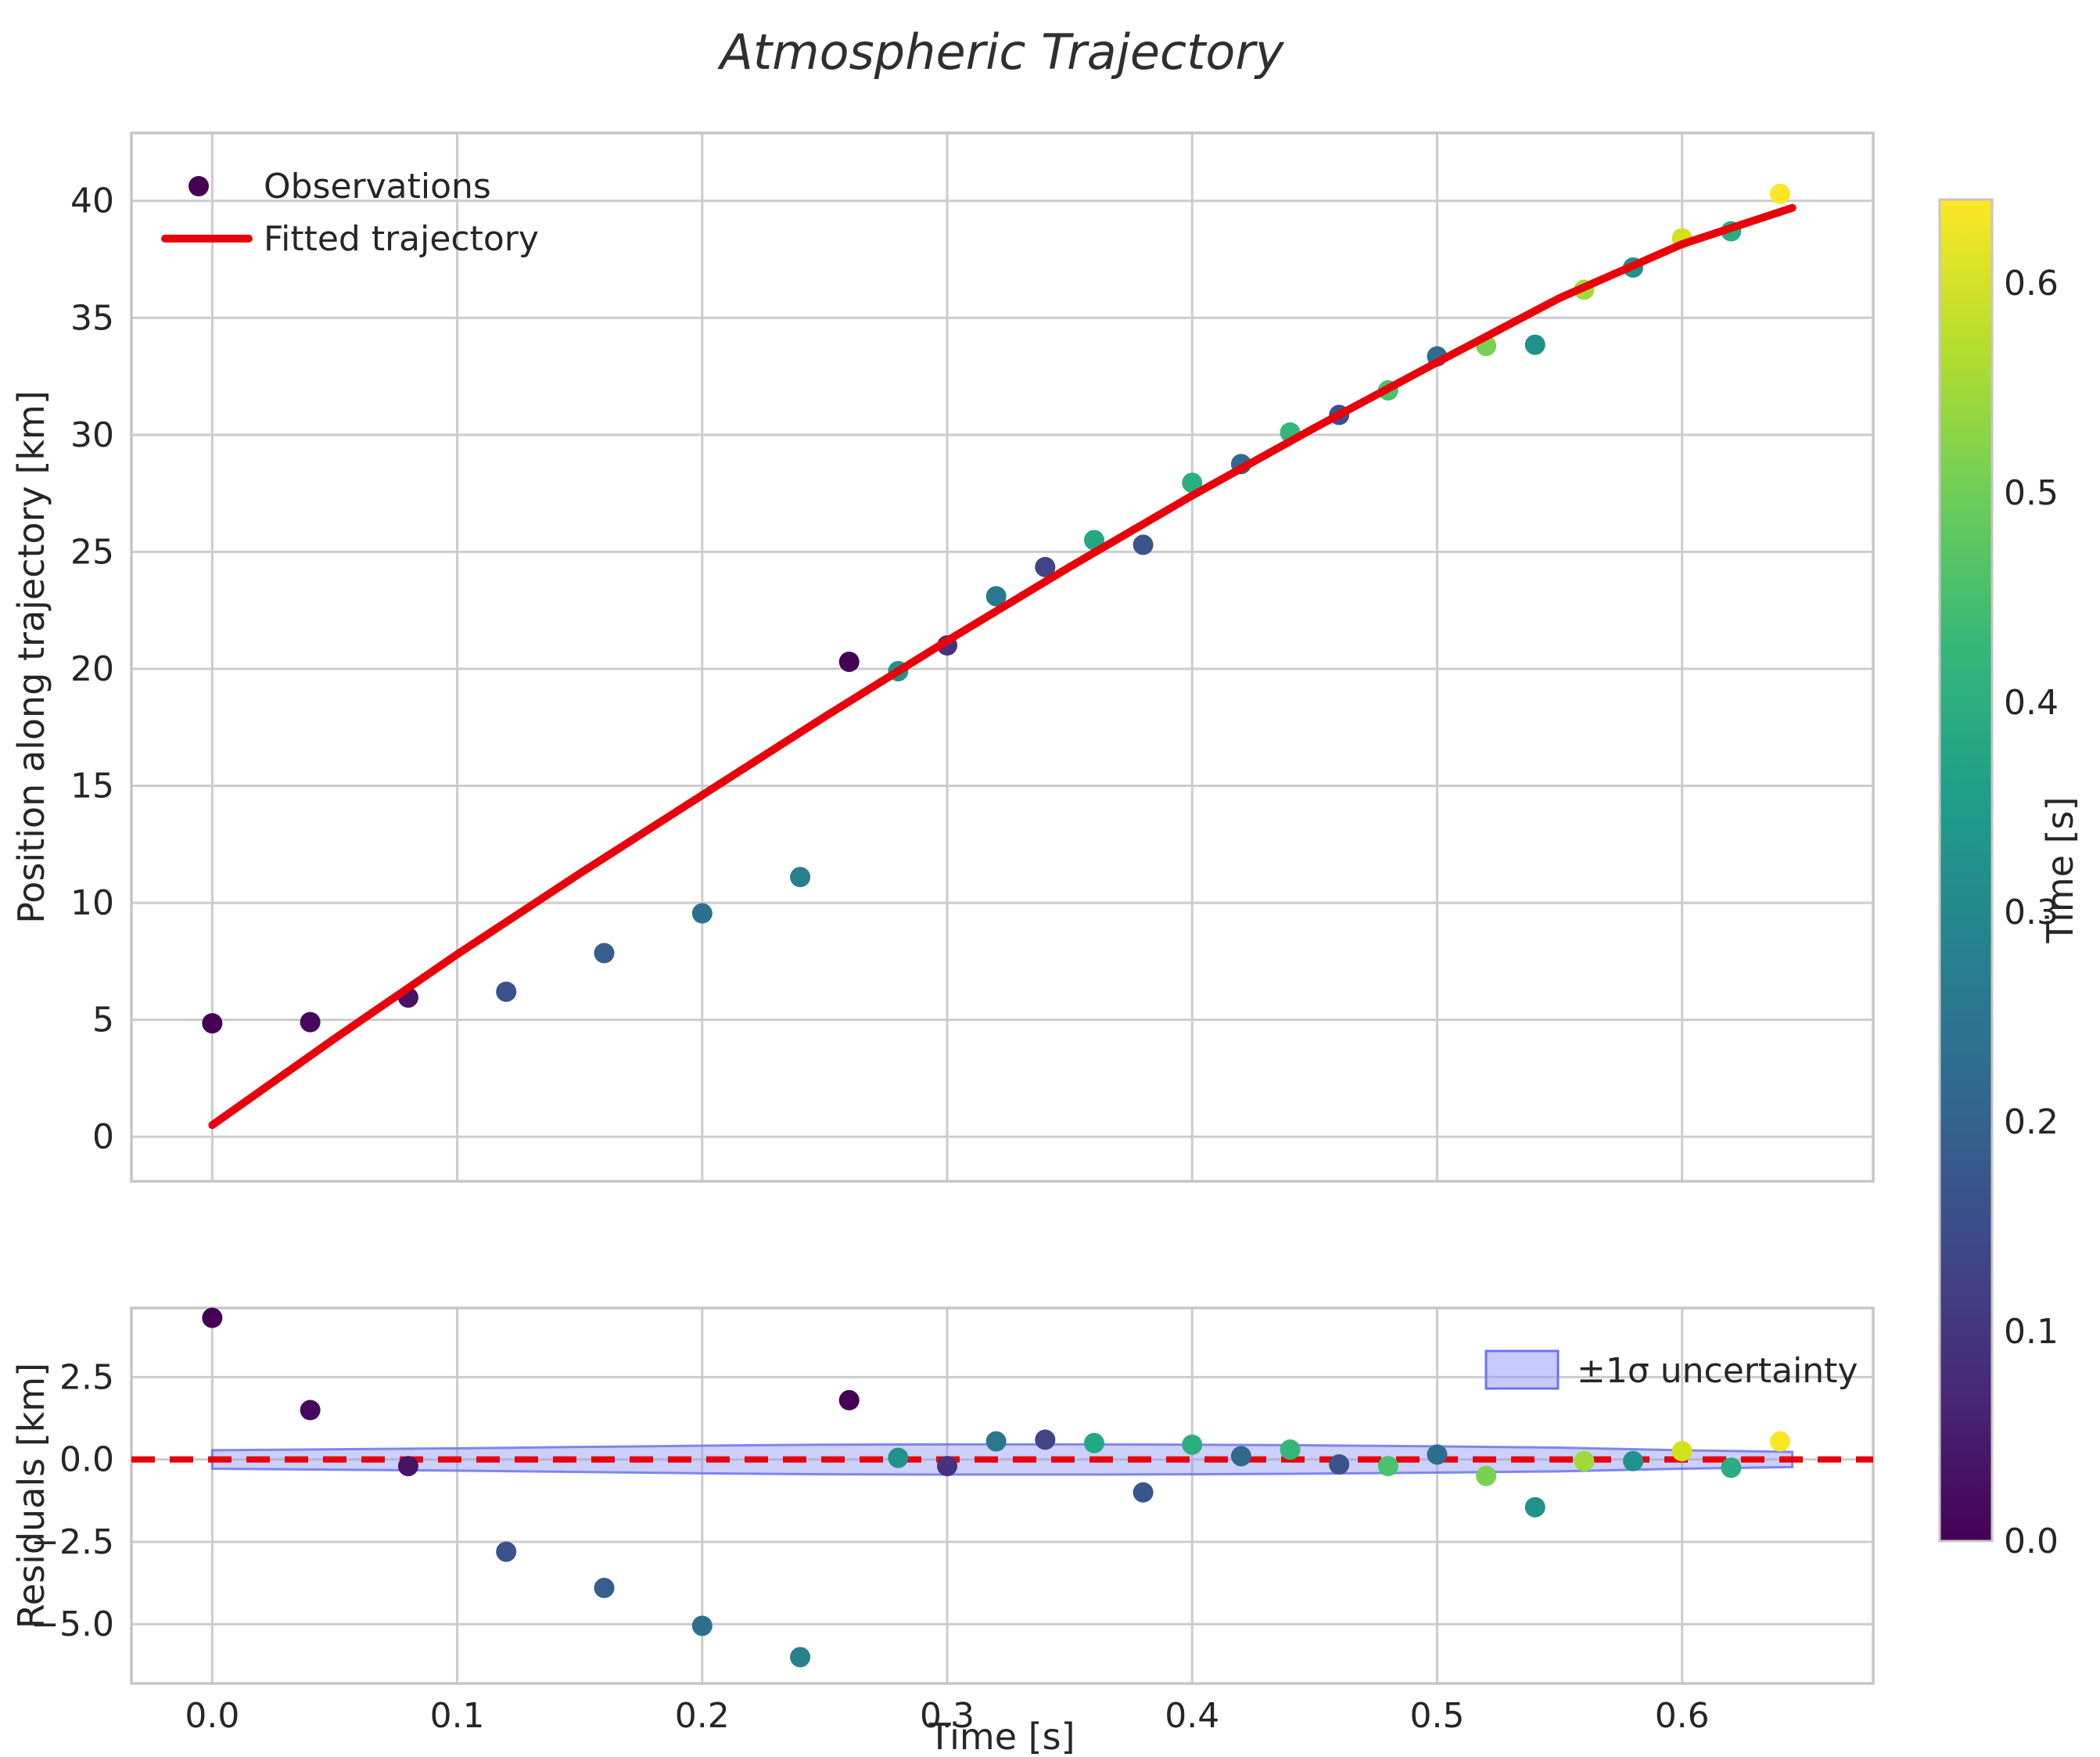 The image size is (2100, 1757). I want to click on colorbar-label: Time [s], so click(2060, 870).